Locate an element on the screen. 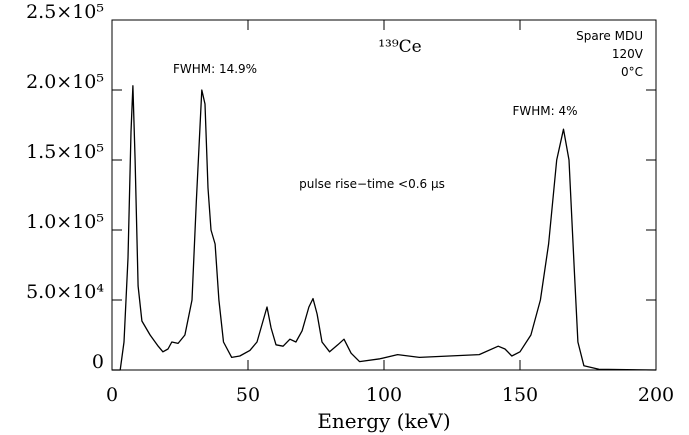  y-tick-label: 5.0×10⁴ is located at coordinates (65, 292).